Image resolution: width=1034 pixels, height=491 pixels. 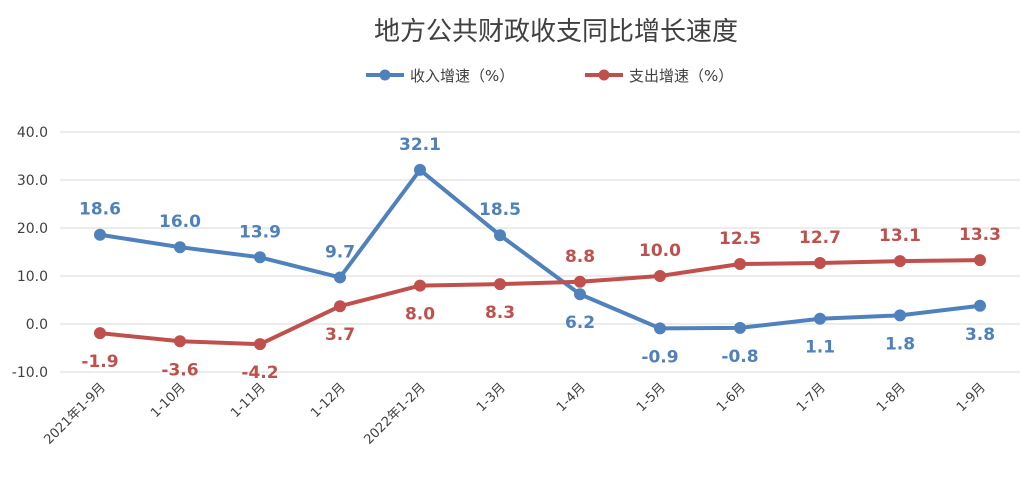 I want to click on data-label-income: 18.6, so click(x=100, y=210).